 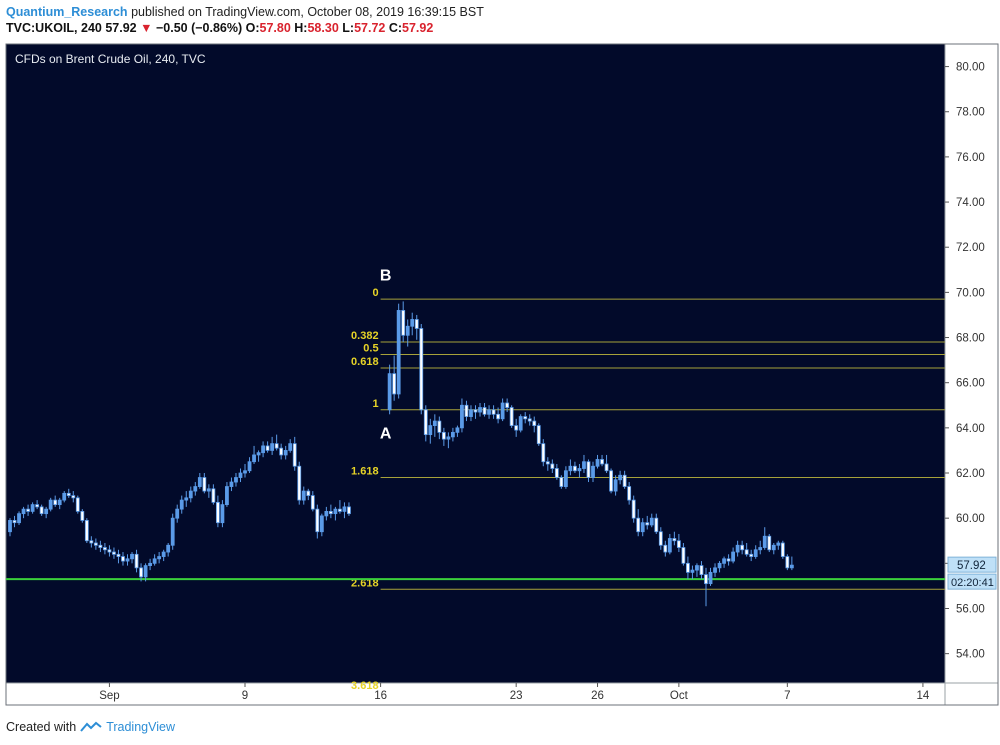 What do you see at coordinates (140, 727) in the screenshot?
I see `tradingview-brand-link: TradingView` at bounding box center [140, 727].